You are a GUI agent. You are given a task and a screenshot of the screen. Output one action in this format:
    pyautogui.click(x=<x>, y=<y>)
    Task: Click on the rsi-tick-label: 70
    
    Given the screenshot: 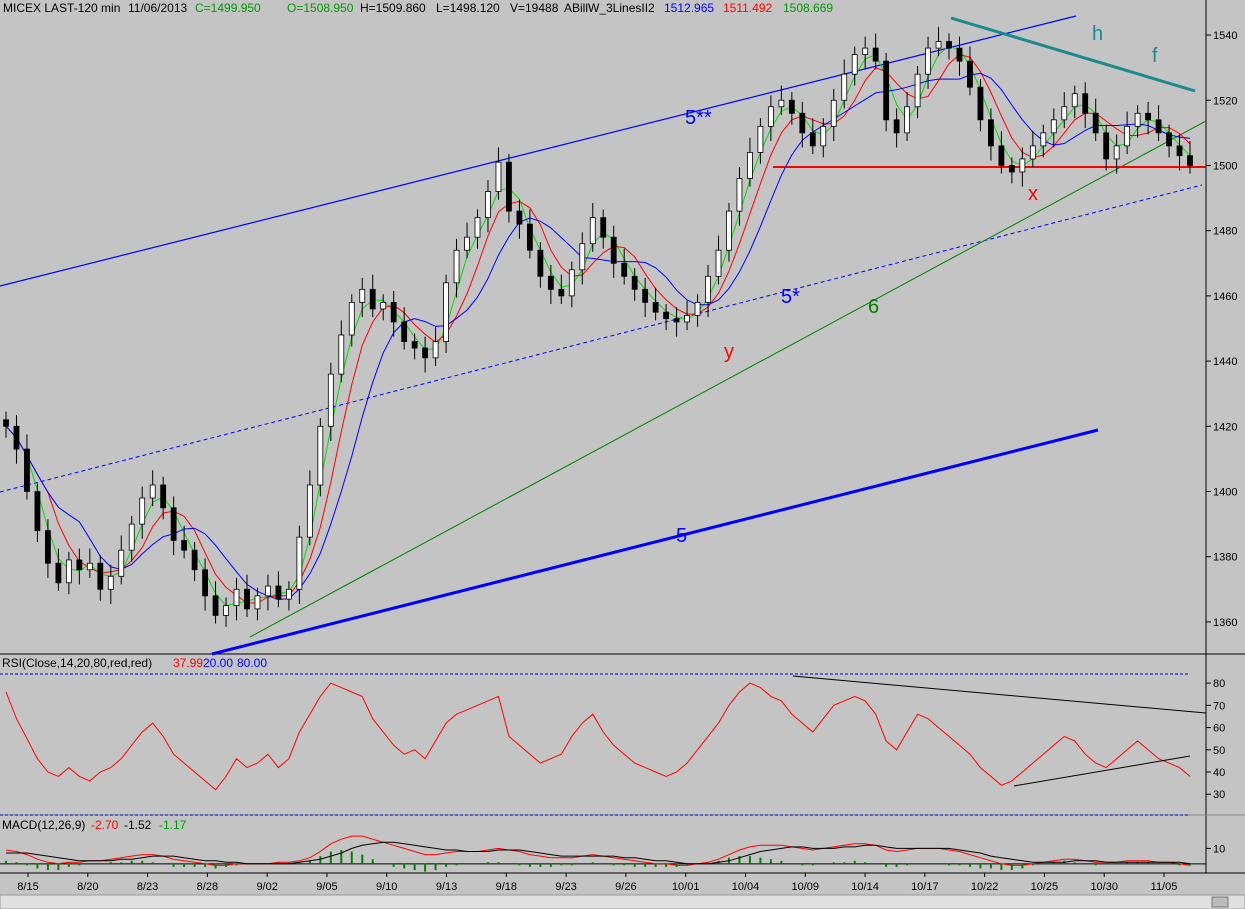 What is the action you would take?
    pyautogui.click(x=1219, y=706)
    